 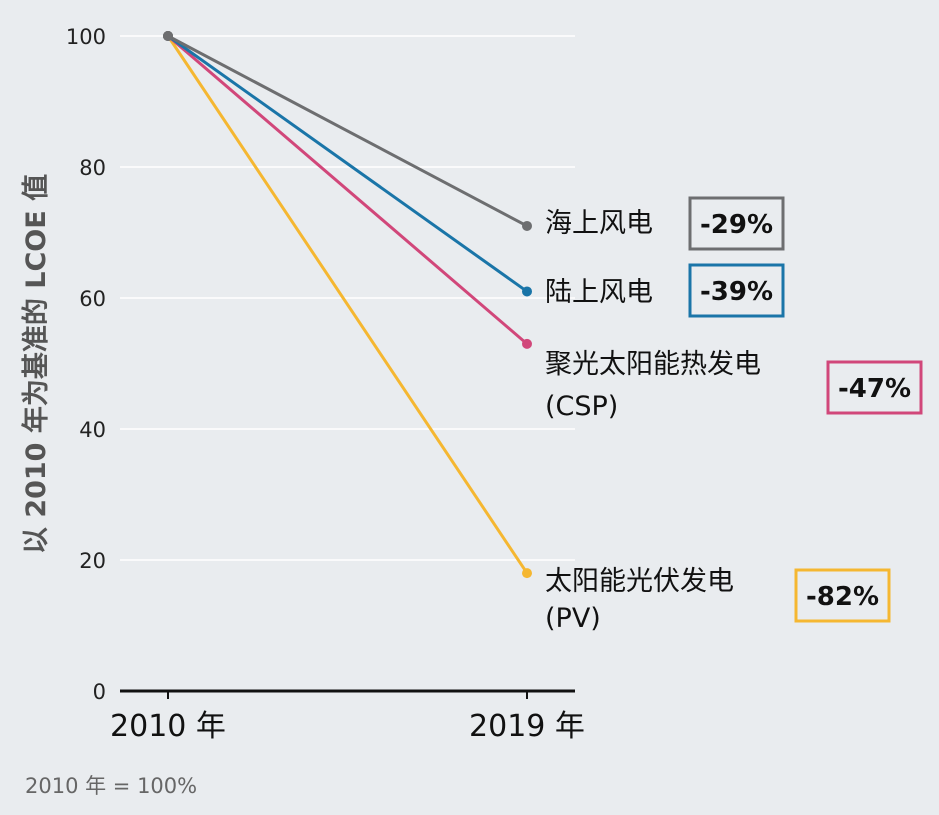 What do you see at coordinates (599, 292) in the screenshot?
I see `series-label: 陆上风电` at bounding box center [599, 292].